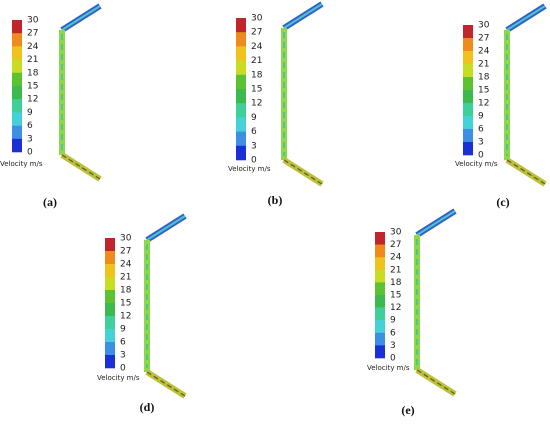  I want to click on panel-label: (a), so click(50, 202).